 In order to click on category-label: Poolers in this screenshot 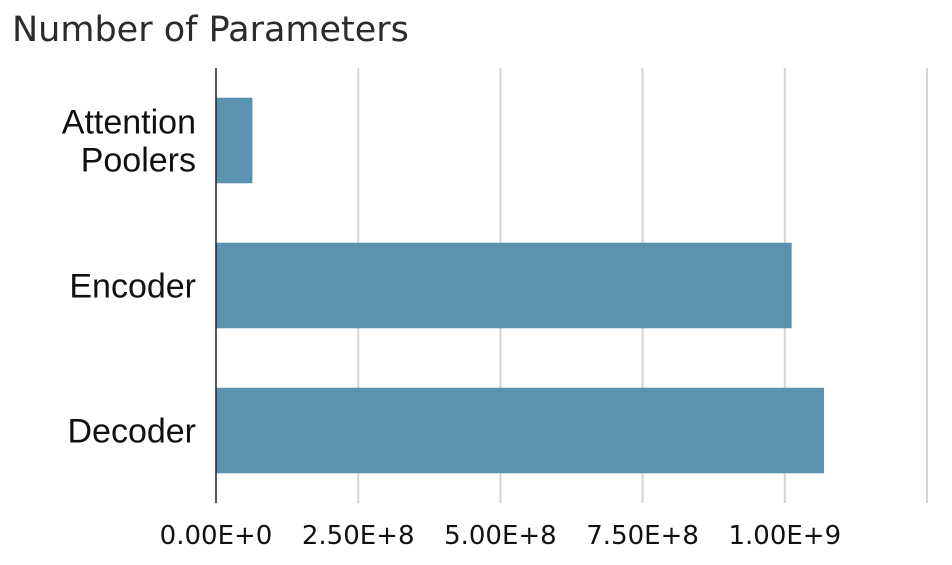, I will do `click(138, 161)`.